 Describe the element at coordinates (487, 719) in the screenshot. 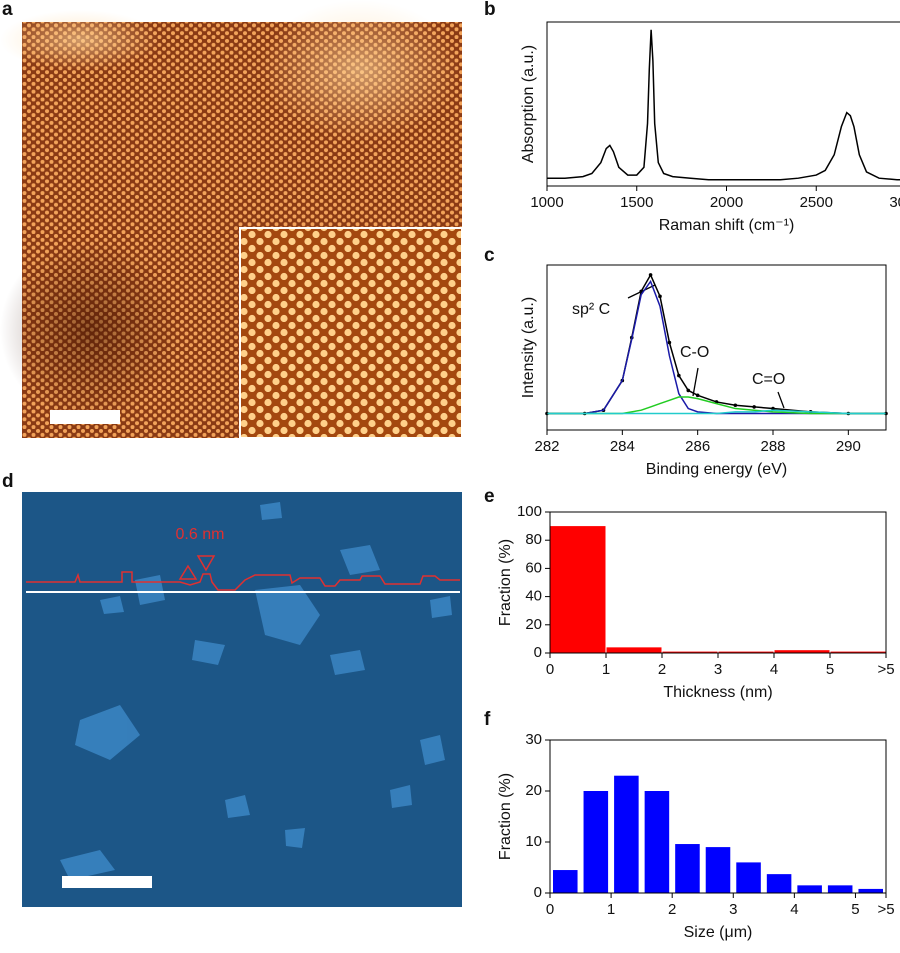

I see `panel-label: f` at that location.